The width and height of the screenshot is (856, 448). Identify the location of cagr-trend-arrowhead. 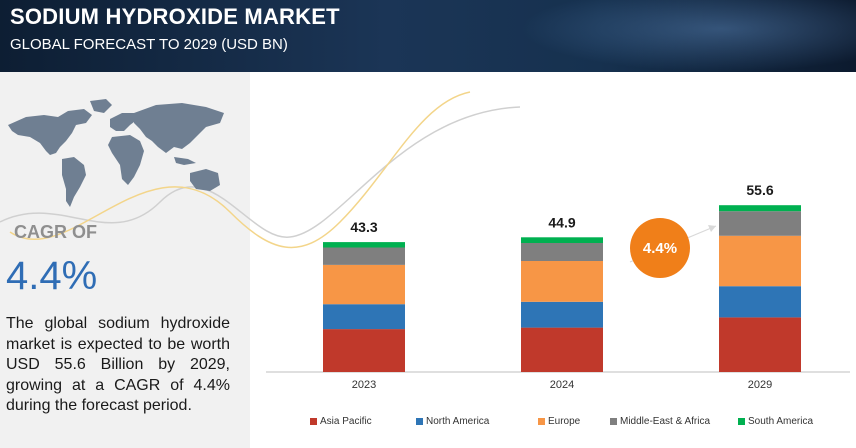
(712, 228).